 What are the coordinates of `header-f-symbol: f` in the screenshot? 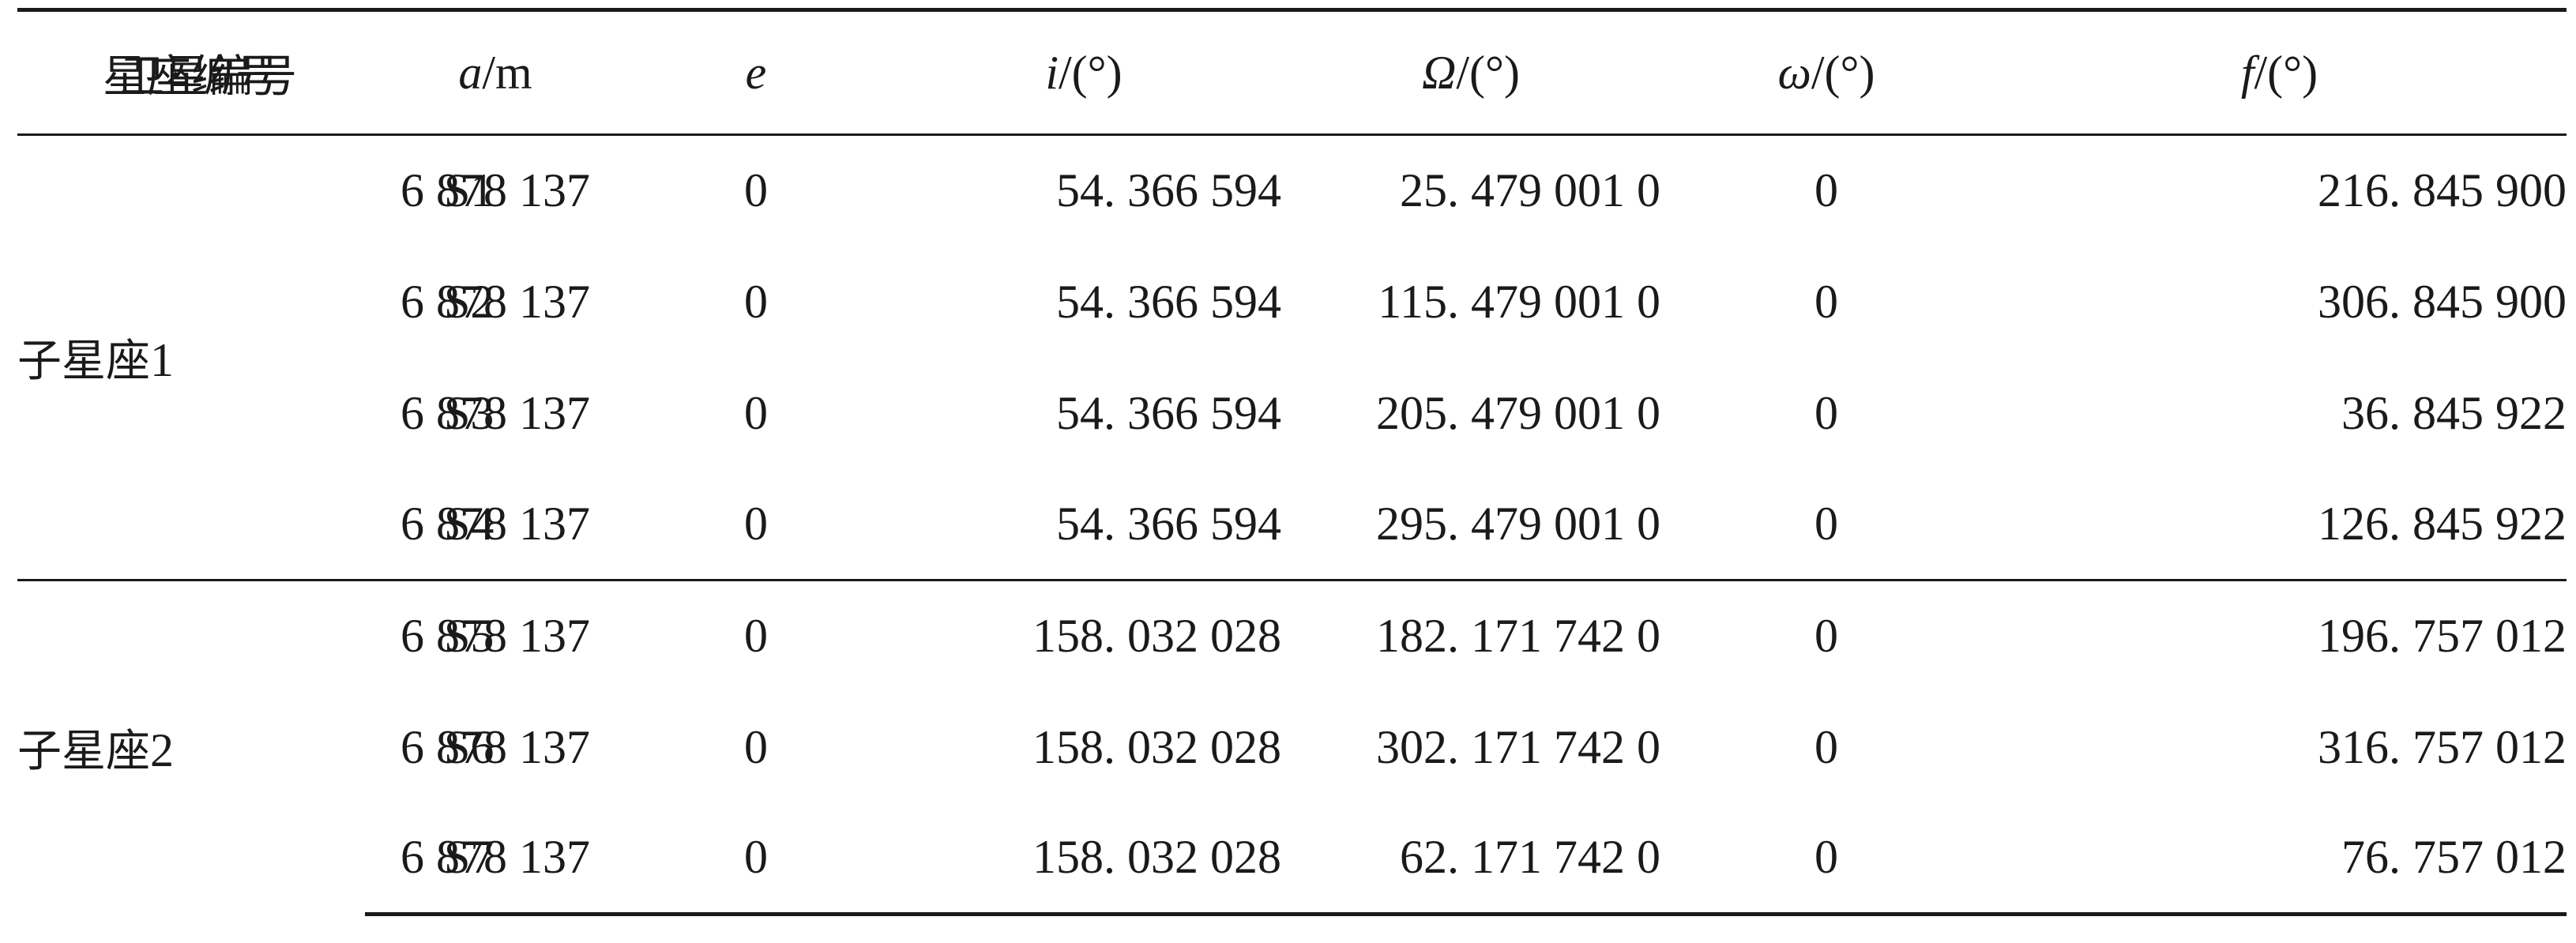 It's located at (2247, 72).